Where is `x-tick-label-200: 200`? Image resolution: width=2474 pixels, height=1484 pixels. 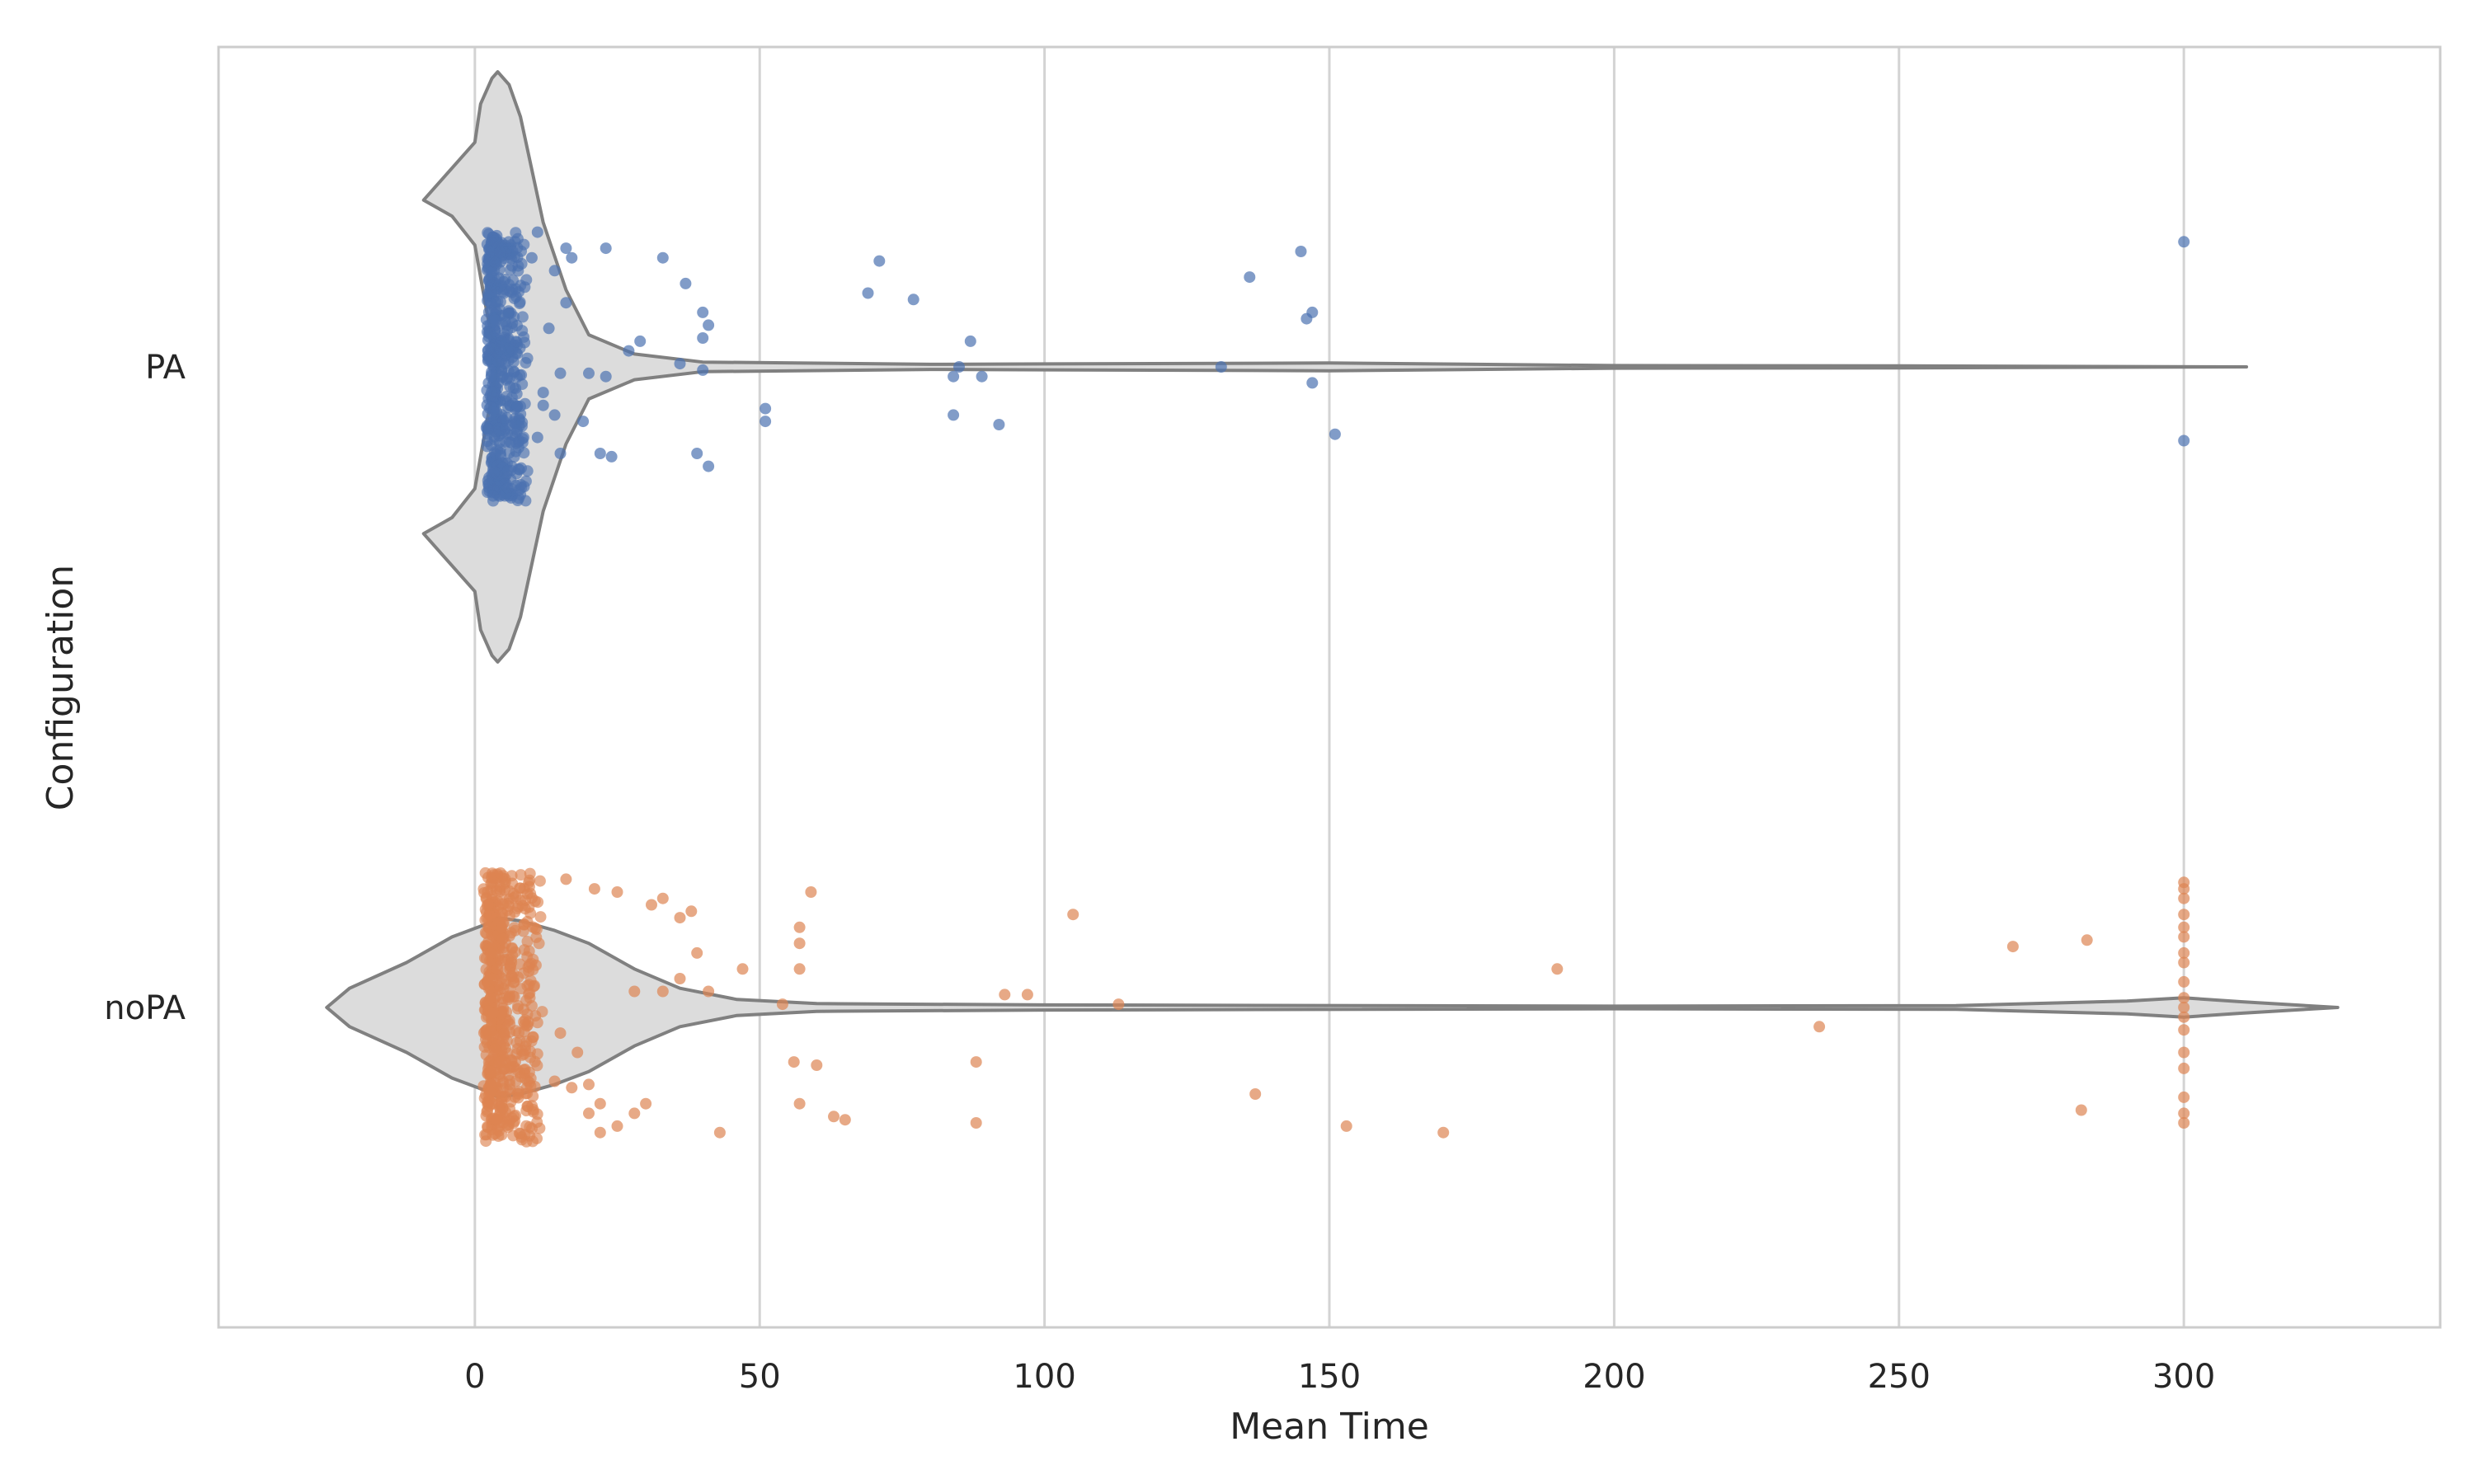 x-tick-label-200: 200 is located at coordinates (1614, 1377).